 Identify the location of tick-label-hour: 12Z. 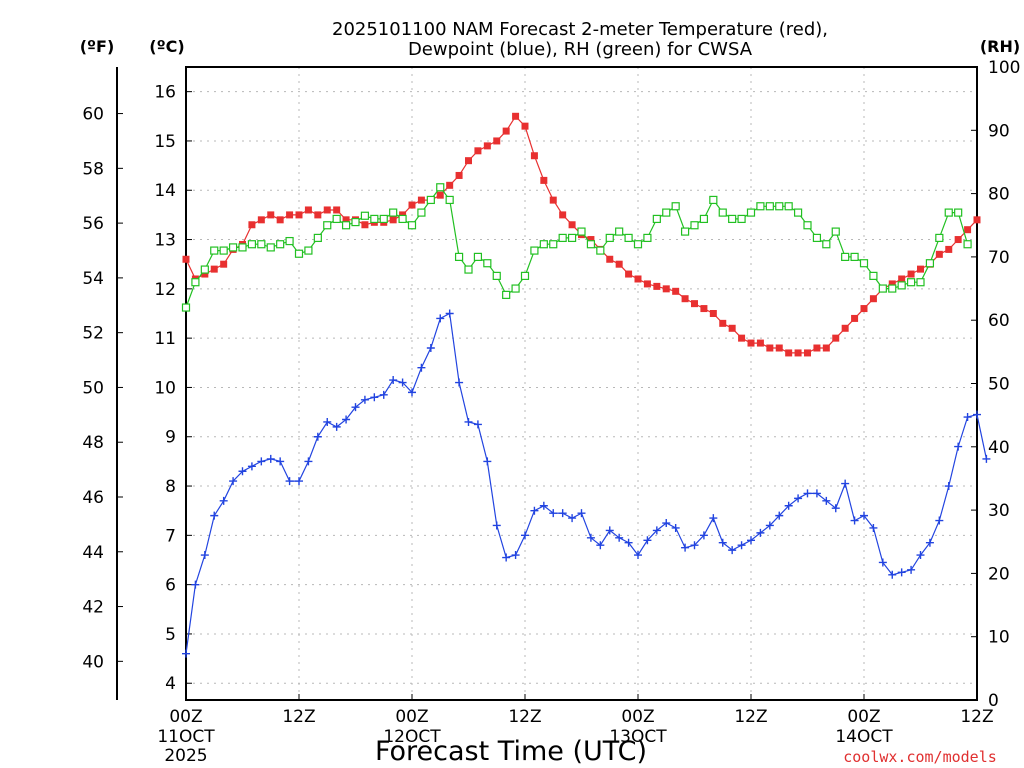
(298, 717).